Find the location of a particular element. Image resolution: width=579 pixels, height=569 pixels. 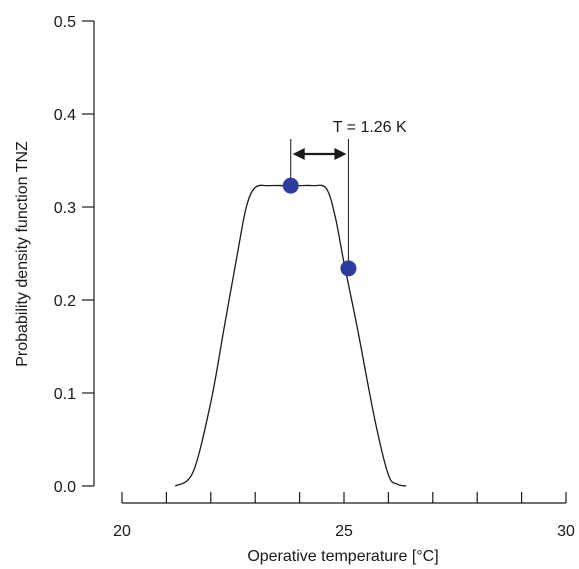

x-axis-label: Operative temperature [°C] is located at coordinates (342, 556).